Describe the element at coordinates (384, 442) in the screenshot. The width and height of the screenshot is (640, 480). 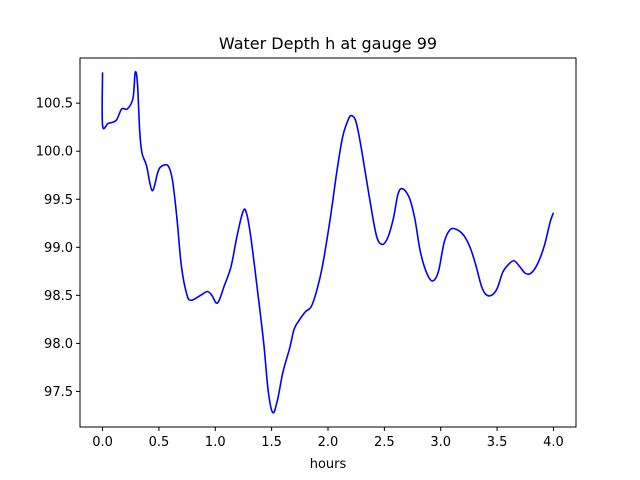
I see `x-tick-label: 2.5` at that location.